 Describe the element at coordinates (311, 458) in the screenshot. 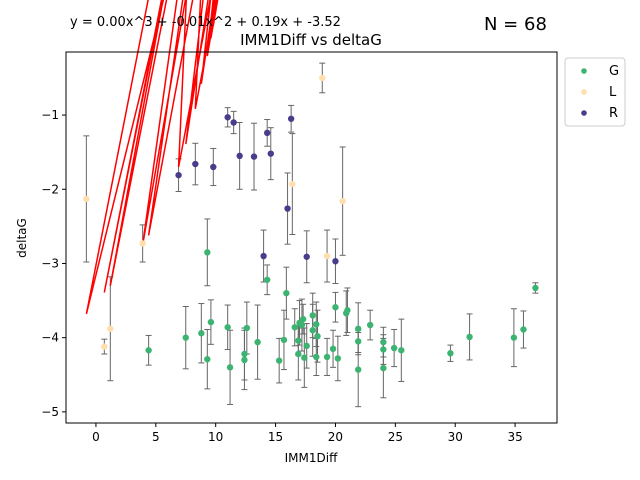

I see `x-axis-label: IMM1Diff` at that location.